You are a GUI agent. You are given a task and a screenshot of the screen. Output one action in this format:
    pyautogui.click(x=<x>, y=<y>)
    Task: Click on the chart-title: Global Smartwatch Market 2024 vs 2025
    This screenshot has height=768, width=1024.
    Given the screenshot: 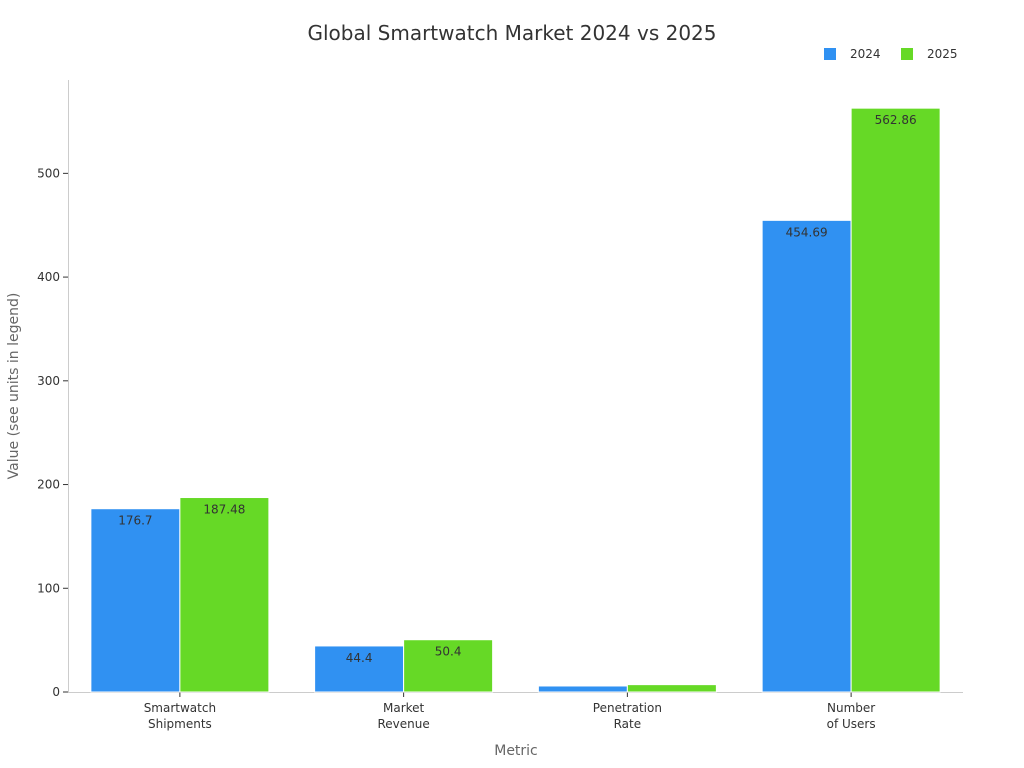 What is the action you would take?
    pyautogui.click(x=511, y=33)
    